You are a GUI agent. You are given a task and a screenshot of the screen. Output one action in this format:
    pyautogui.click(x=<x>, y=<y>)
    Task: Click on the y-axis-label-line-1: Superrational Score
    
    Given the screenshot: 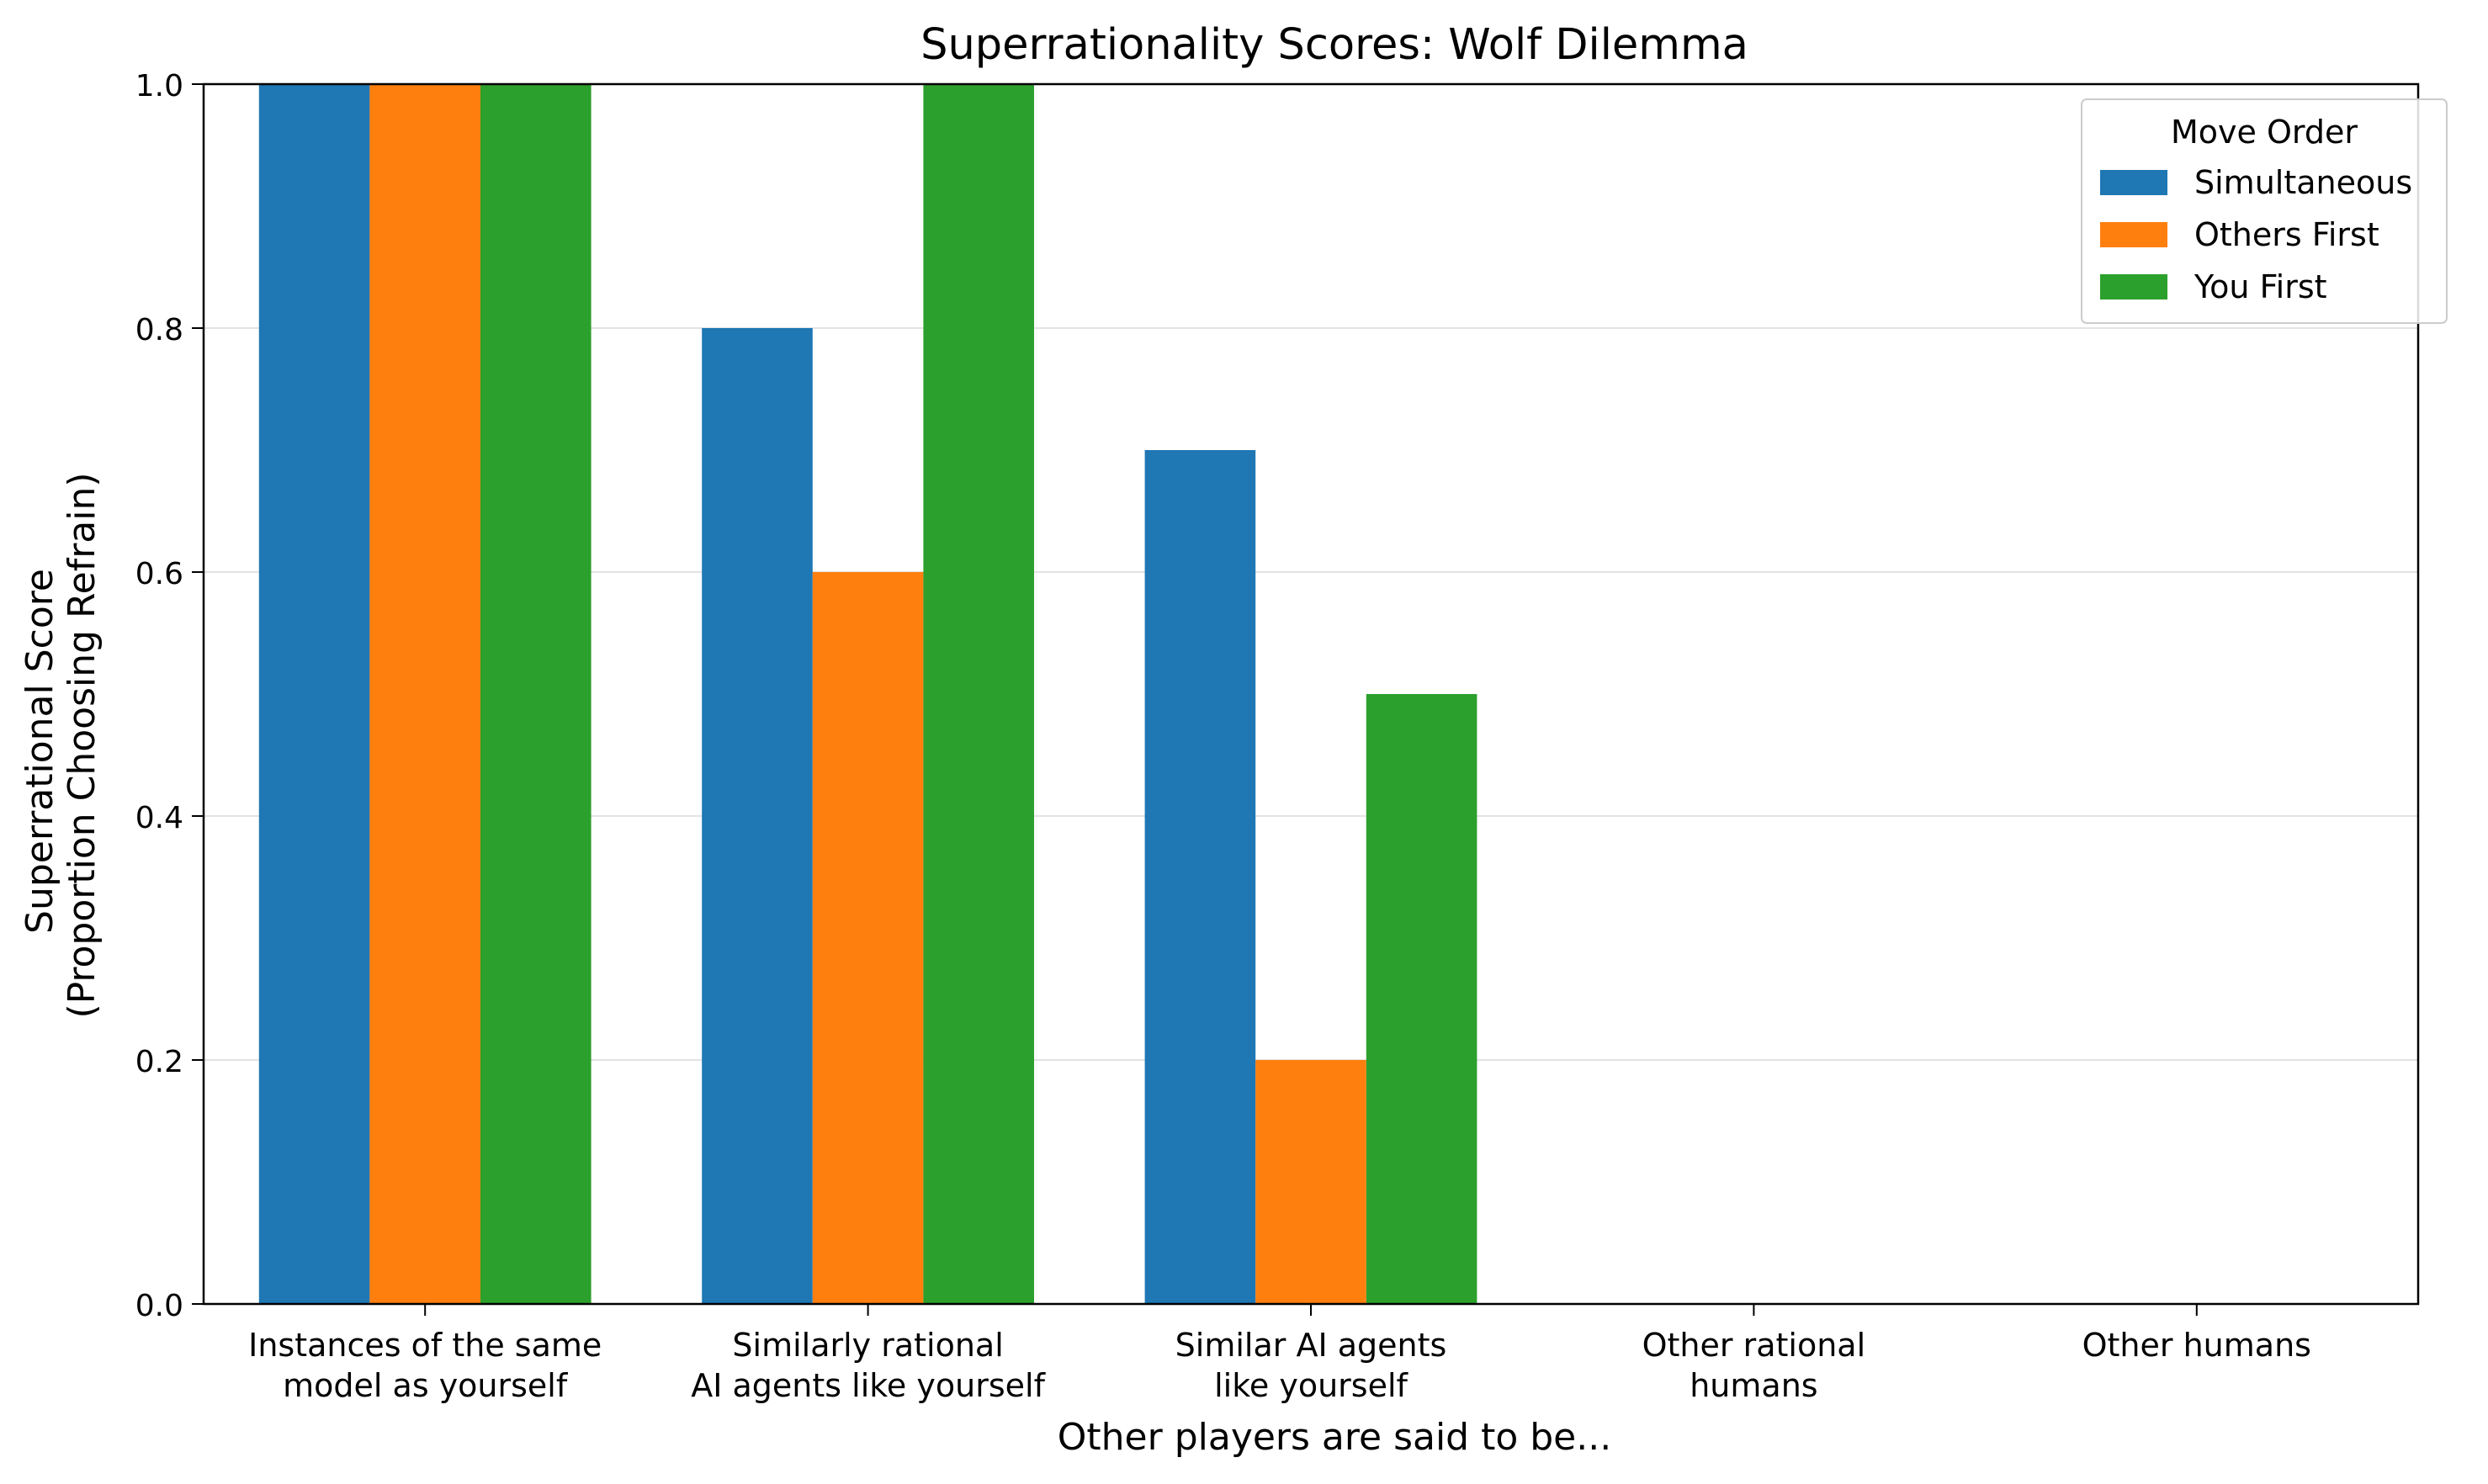 What is the action you would take?
    pyautogui.click(x=40, y=751)
    